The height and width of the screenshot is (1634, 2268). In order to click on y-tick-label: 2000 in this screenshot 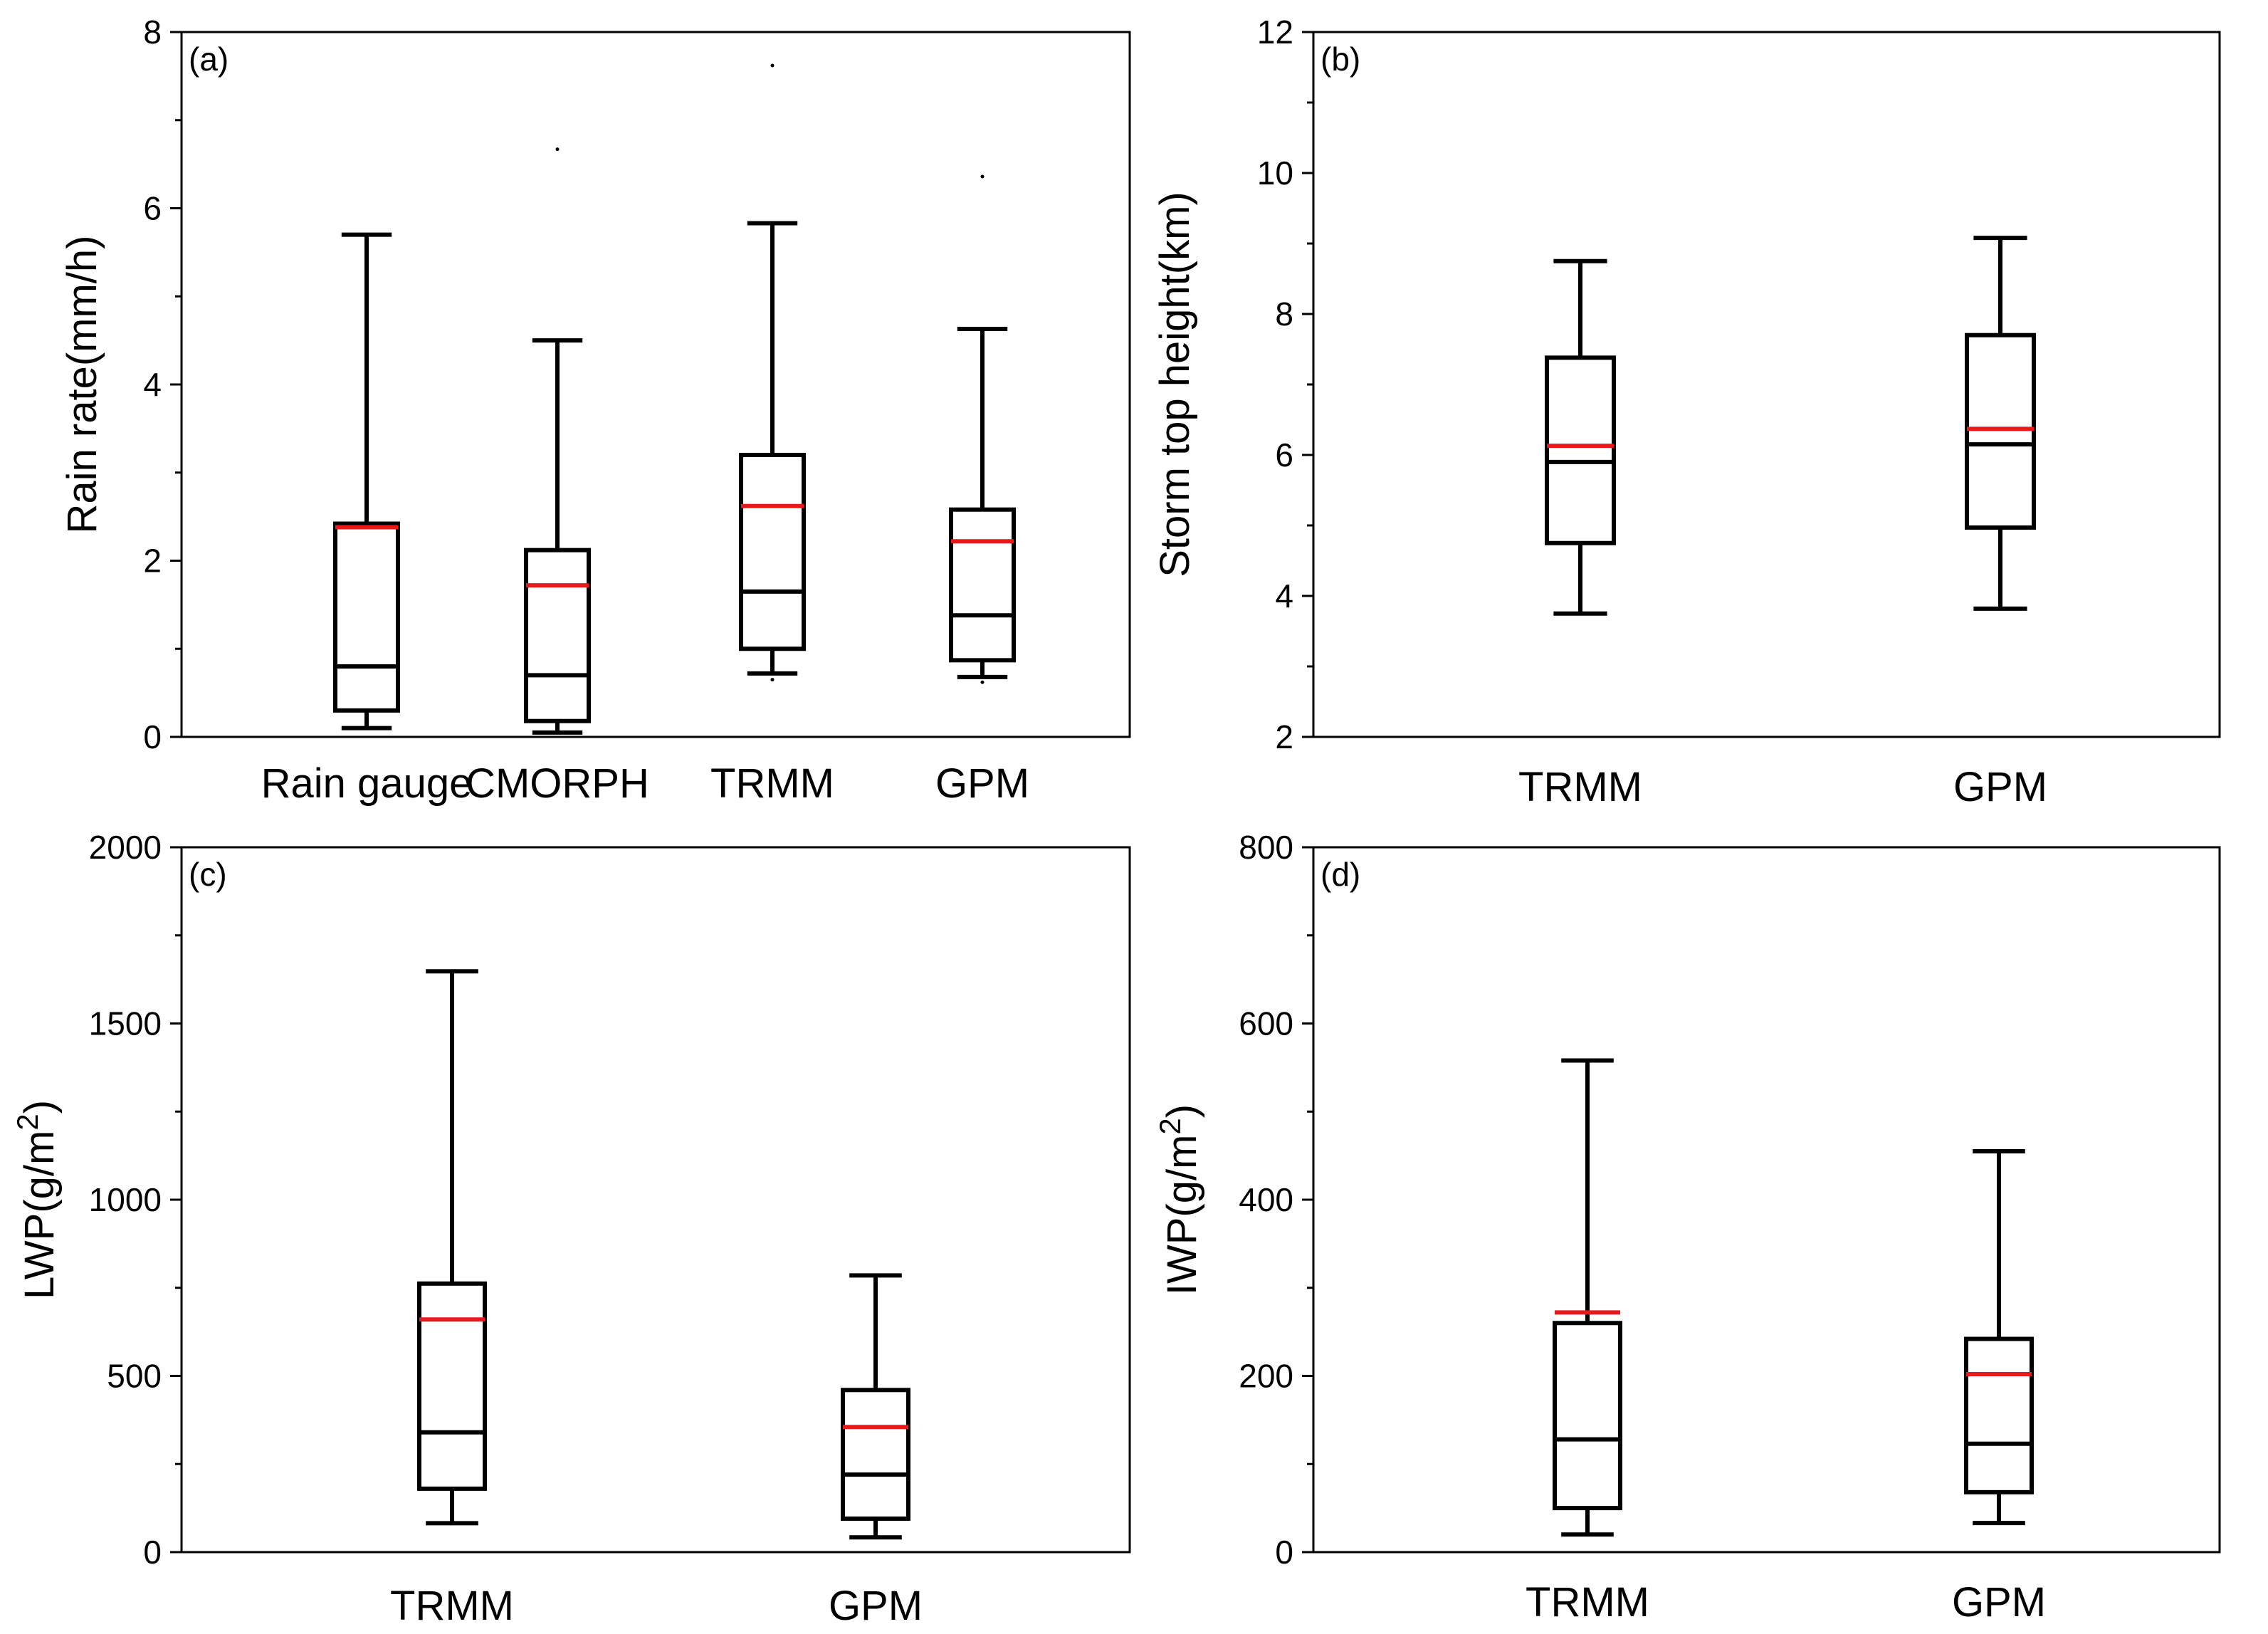, I will do `click(125, 847)`.